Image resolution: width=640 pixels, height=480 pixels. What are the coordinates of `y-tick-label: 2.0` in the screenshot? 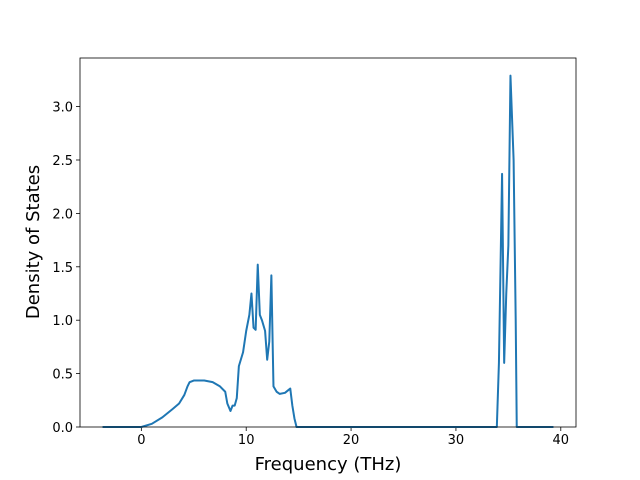 It's located at (62, 214).